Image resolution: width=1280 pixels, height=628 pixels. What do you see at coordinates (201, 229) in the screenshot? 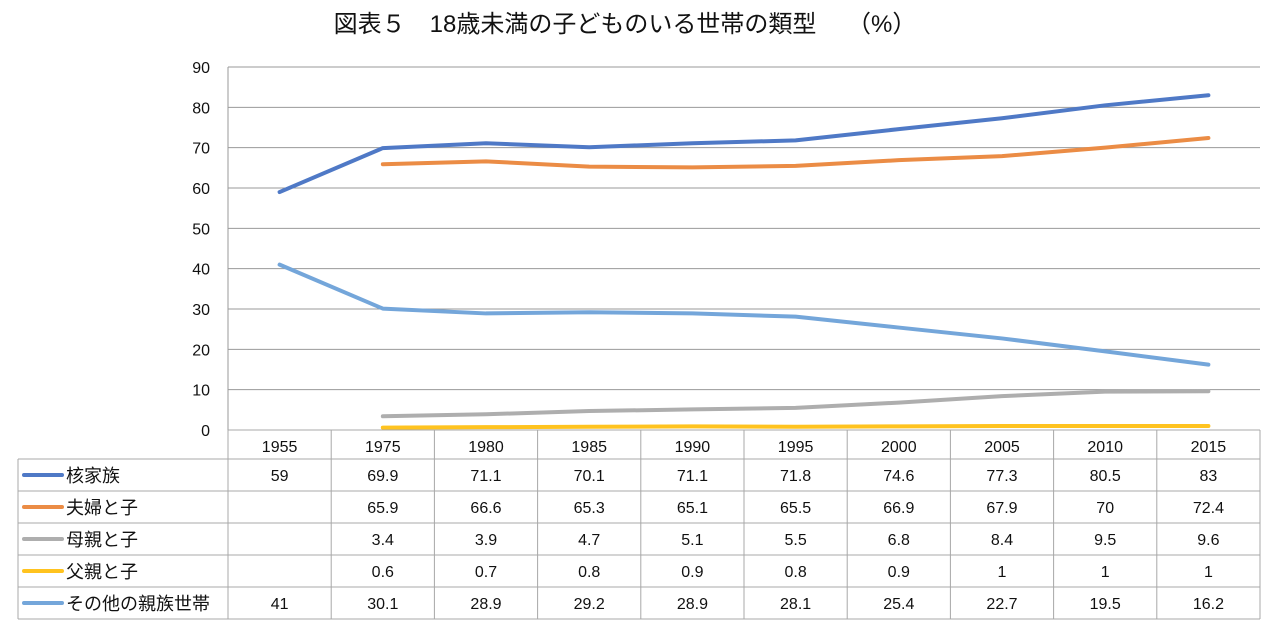
I see `y-tick-label: 50` at bounding box center [201, 229].